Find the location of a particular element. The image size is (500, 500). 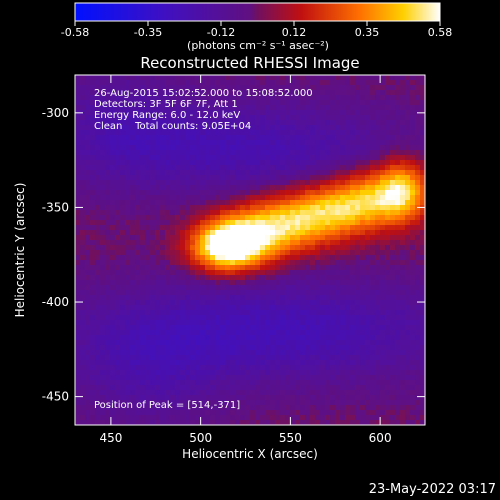

annotation-total-counts: Clean Total counts: 9.05E+04 is located at coordinates (172, 126).